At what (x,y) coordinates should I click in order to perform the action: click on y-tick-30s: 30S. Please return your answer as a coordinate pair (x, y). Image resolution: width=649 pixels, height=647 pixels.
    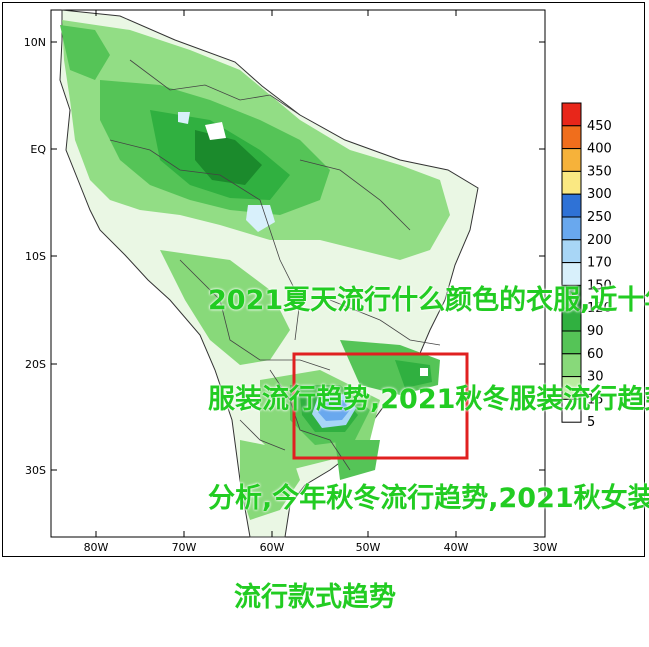
    Looking at the image, I should click on (35, 470).